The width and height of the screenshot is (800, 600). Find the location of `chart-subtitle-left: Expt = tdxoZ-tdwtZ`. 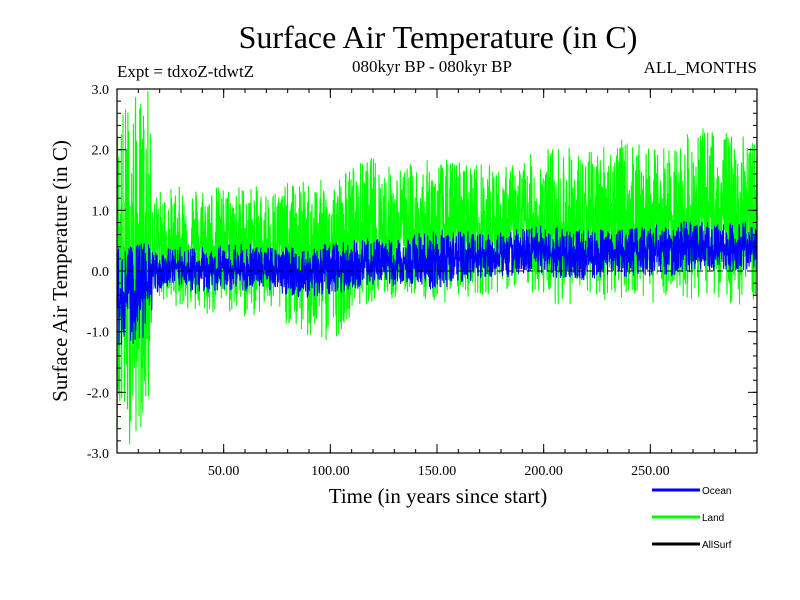

chart-subtitle-left: Expt = tdxoZ-tdwtZ is located at coordinates (185, 71).